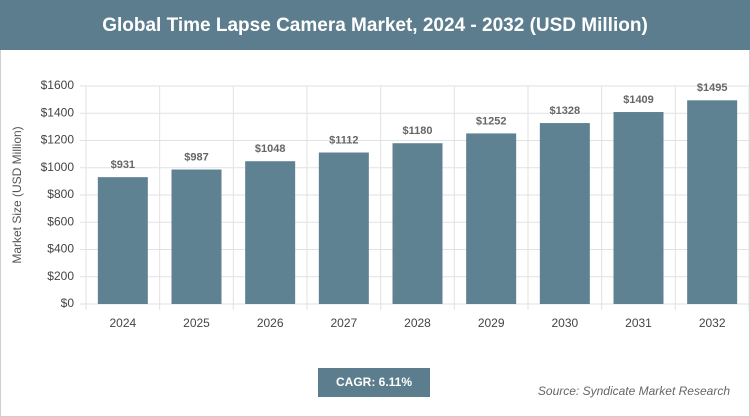 This screenshot has height=417, width=750. Describe the element at coordinates (270, 323) in the screenshot. I see `x-tick-label: 2026` at that location.